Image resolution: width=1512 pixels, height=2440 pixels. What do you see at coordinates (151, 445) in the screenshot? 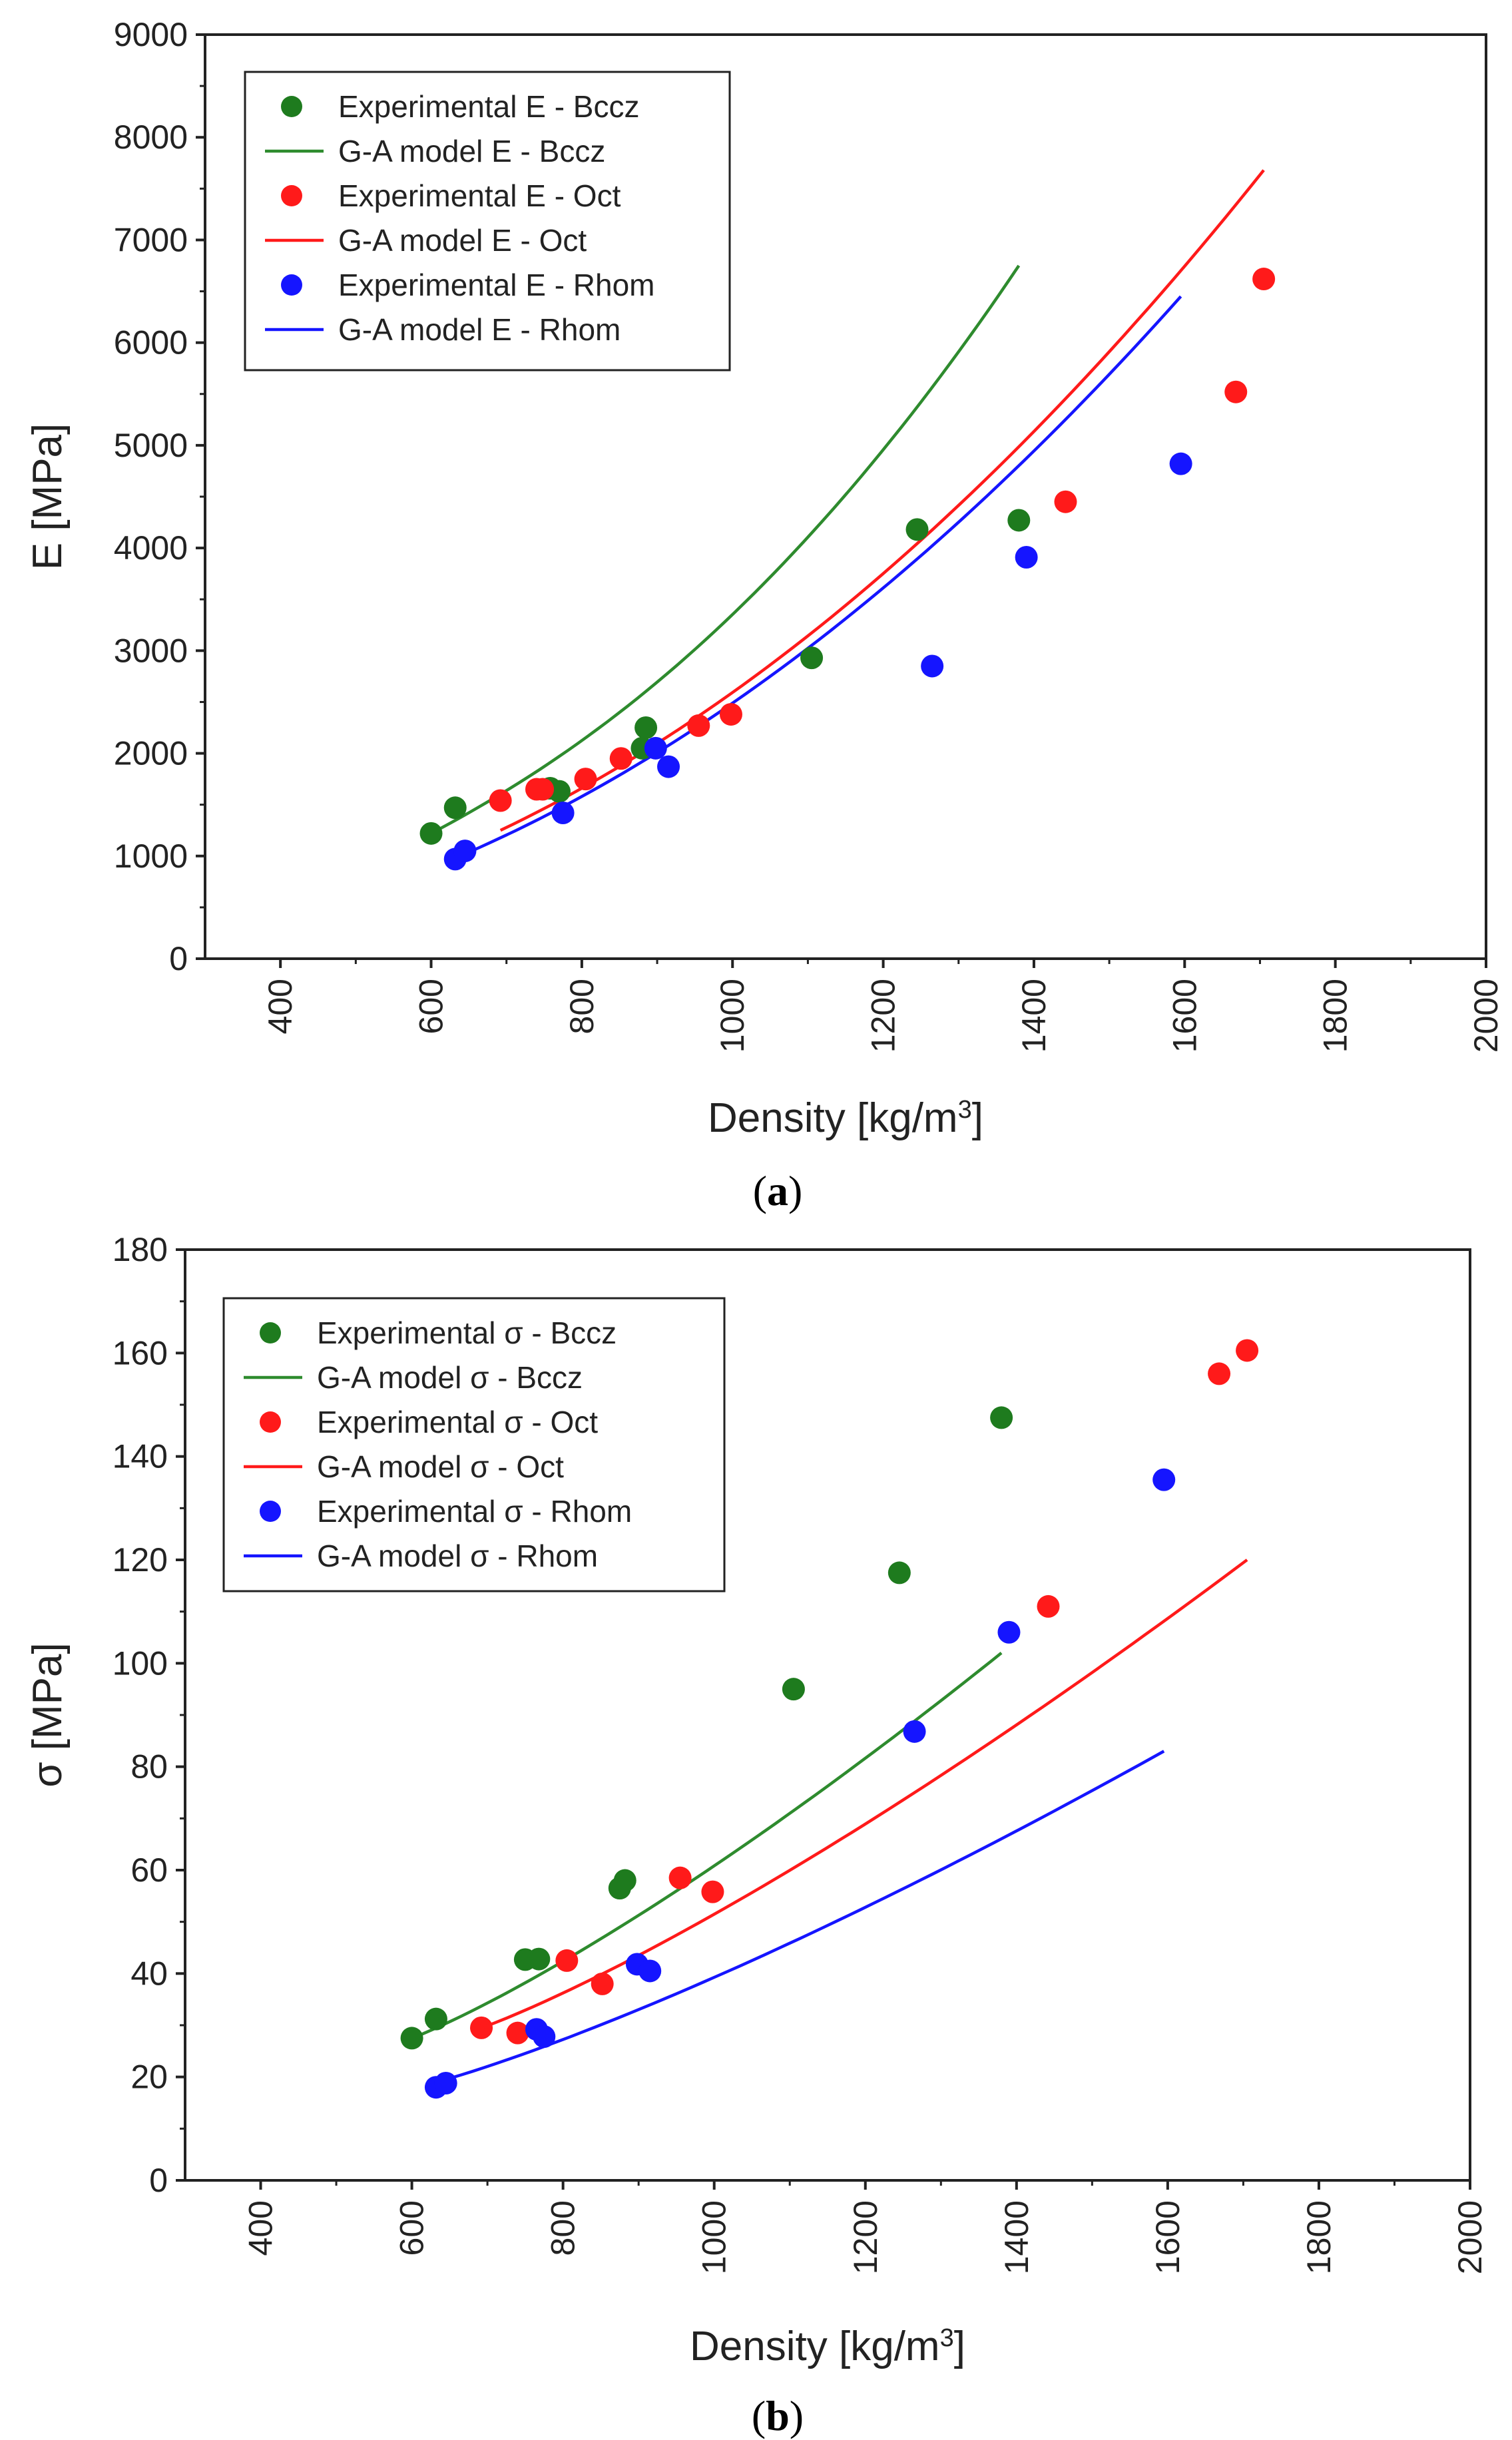
I see `y-tick-label: 5000` at bounding box center [151, 445].